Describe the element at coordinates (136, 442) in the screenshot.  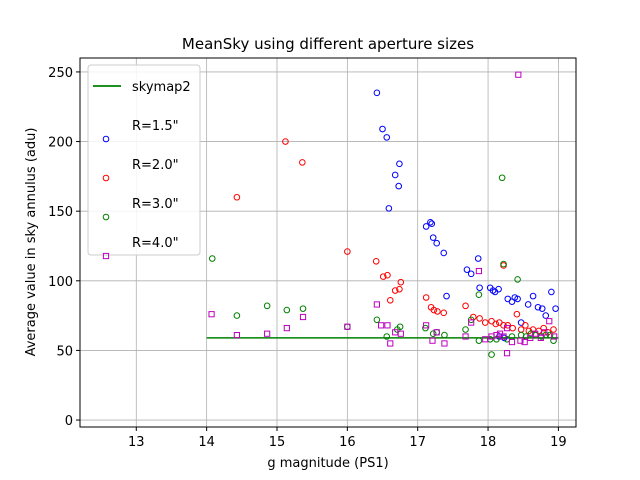
I see `x-tick-label: 13` at that location.